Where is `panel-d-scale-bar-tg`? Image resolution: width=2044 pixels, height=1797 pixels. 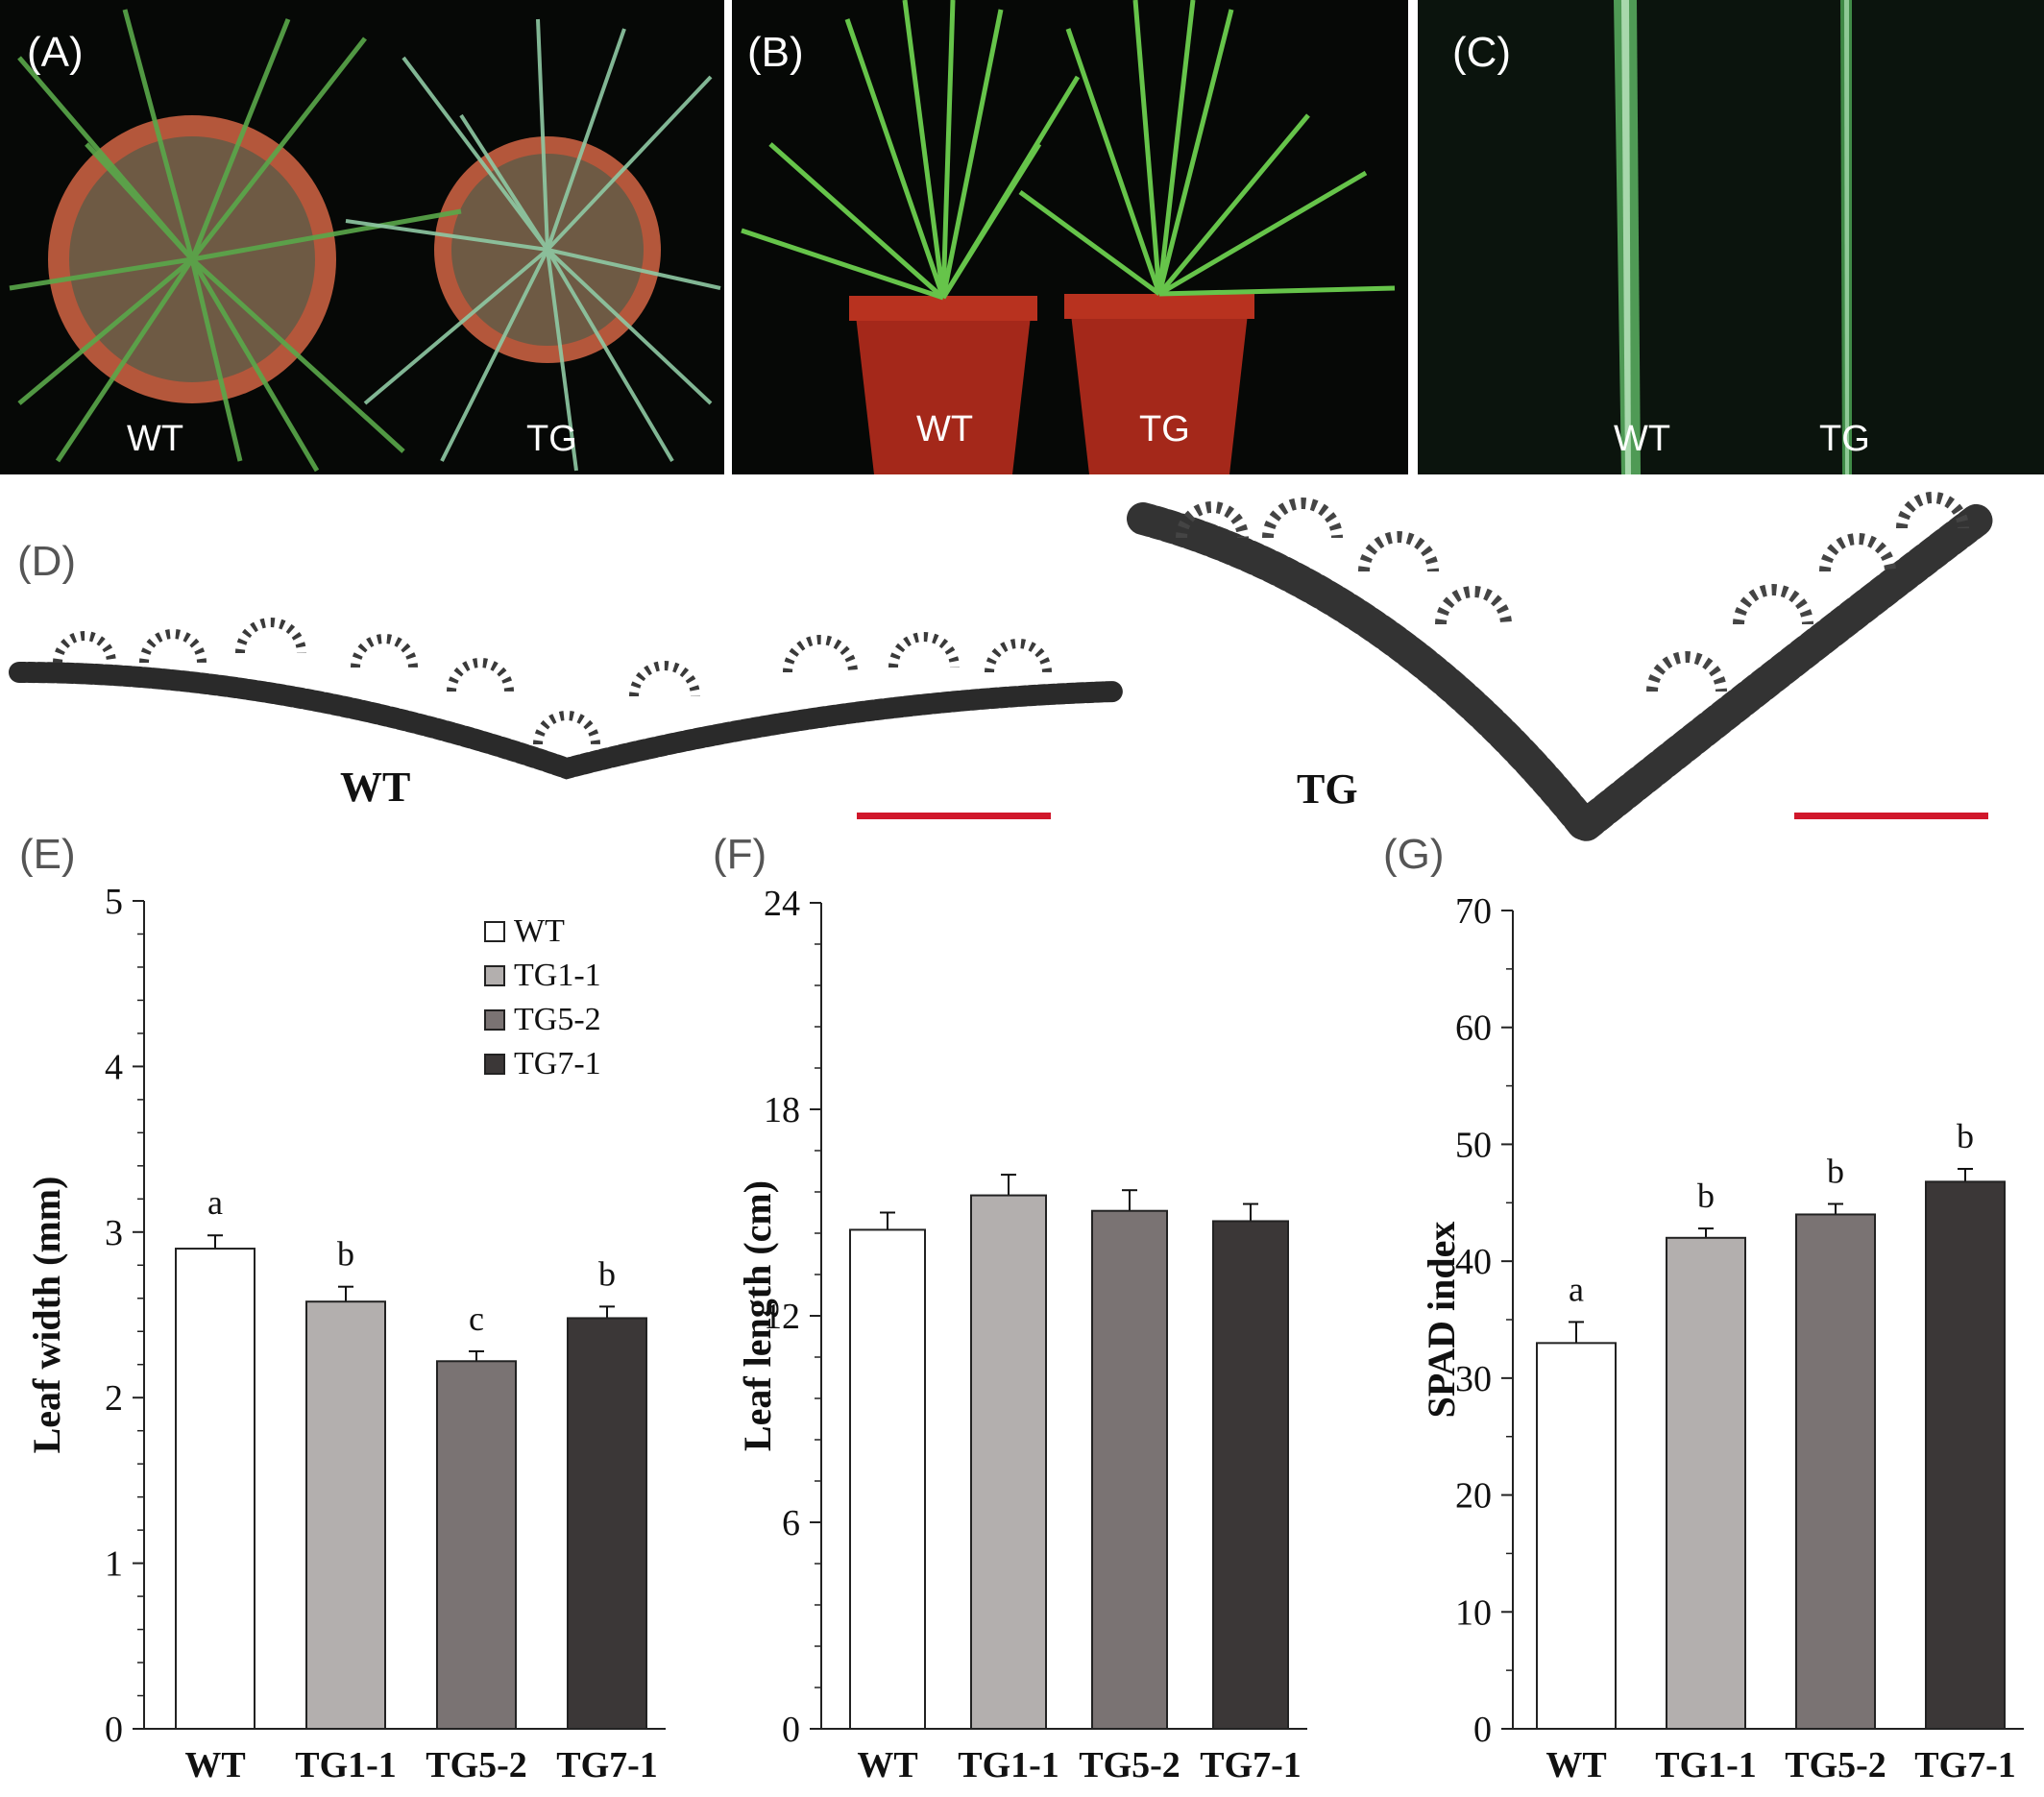 panel-d-scale-bar-tg is located at coordinates (1891, 816).